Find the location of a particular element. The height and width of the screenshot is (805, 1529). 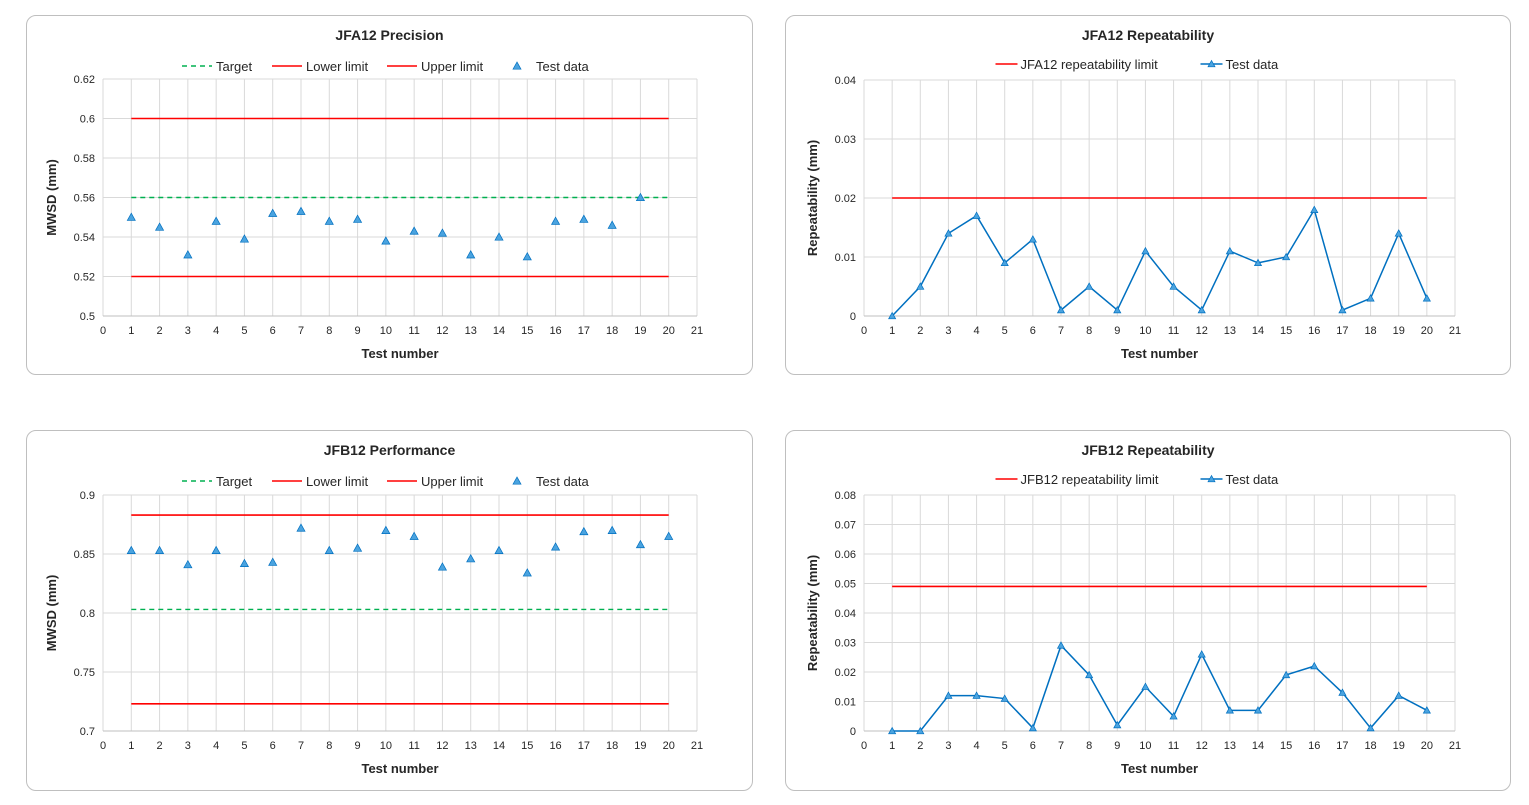

y-tick-label: 0.01 is located at coordinates (845, 703).